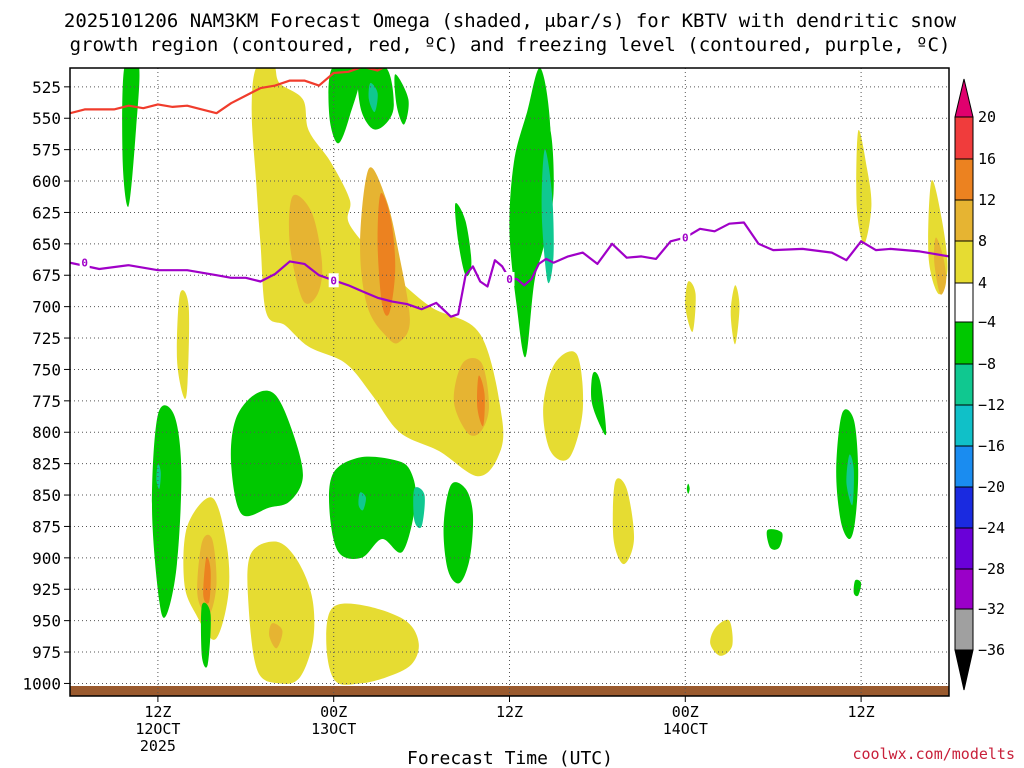 This screenshot has width=1024, height=768. What do you see at coordinates (987, 364) in the screenshot?
I see `colorbar-label: −8` at bounding box center [987, 364].